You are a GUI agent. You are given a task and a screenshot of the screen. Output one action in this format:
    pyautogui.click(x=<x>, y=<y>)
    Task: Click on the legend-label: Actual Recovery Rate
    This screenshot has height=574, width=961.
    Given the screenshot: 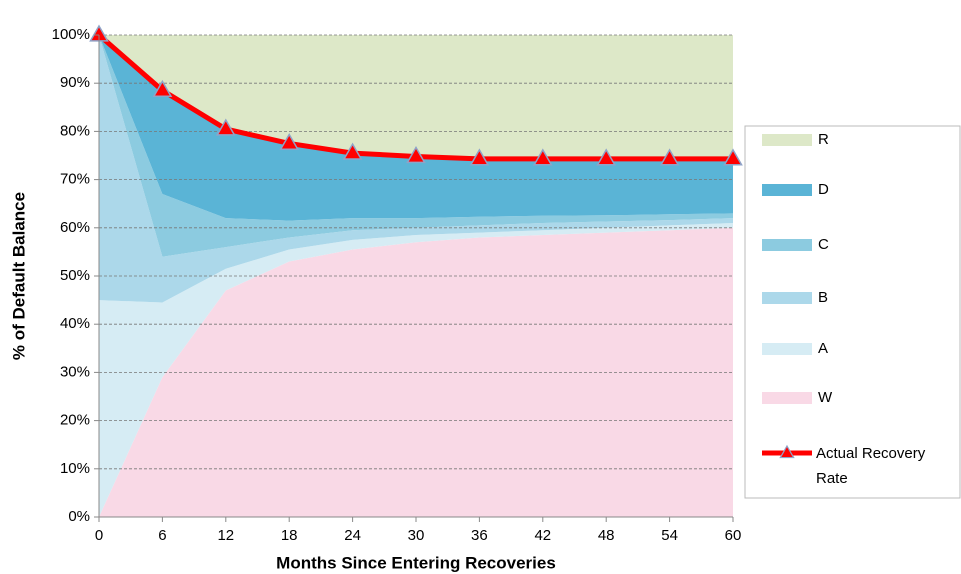 What is the action you would take?
    pyautogui.click(x=871, y=466)
    